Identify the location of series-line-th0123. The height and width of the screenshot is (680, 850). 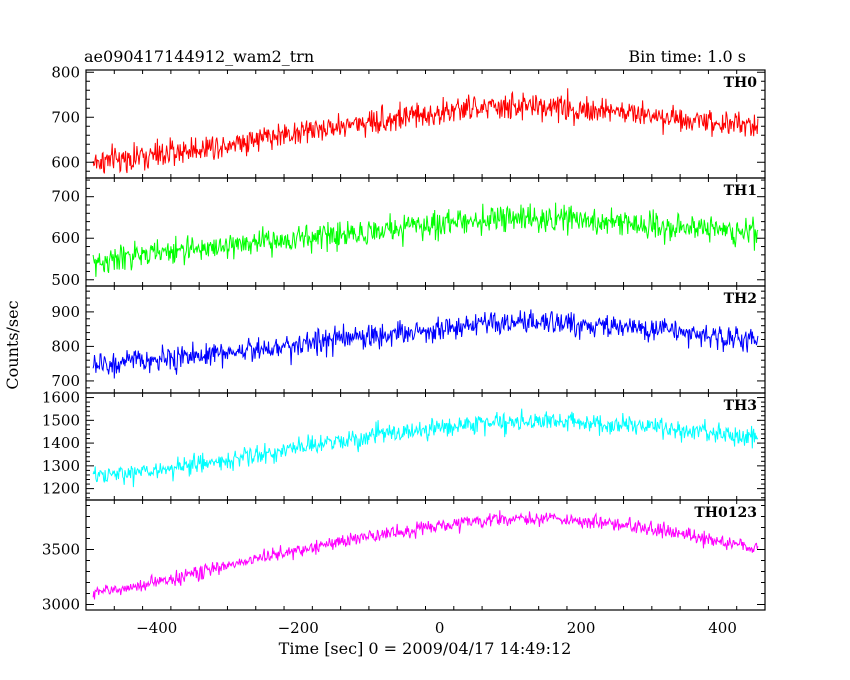
(425, 555).